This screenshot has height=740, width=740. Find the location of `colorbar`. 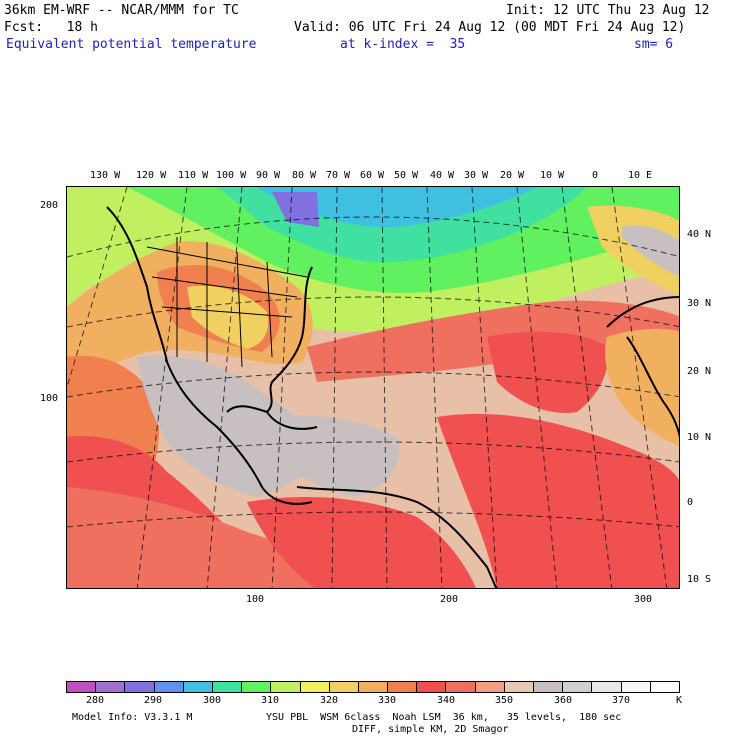

colorbar is located at coordinates (373, 687).